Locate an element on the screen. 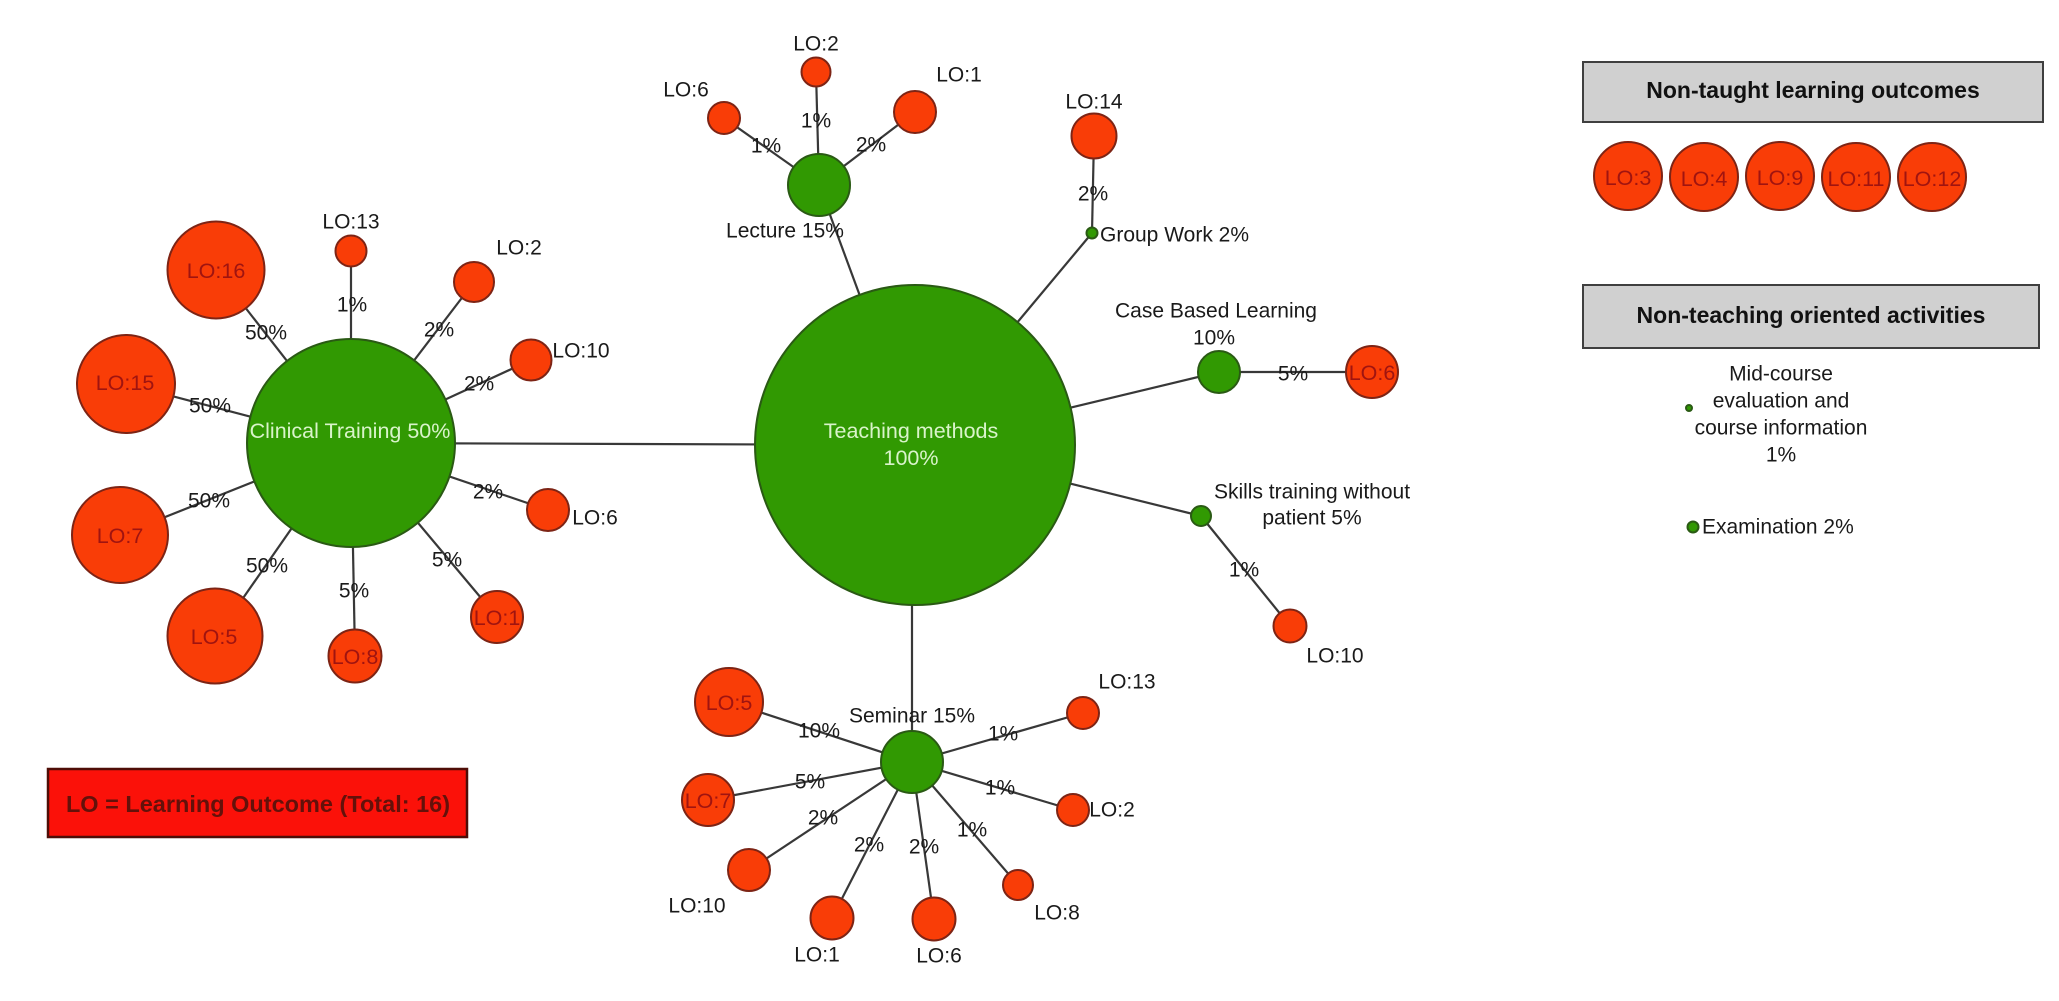  svg-text: 100% is located at coordinates (911, 458).